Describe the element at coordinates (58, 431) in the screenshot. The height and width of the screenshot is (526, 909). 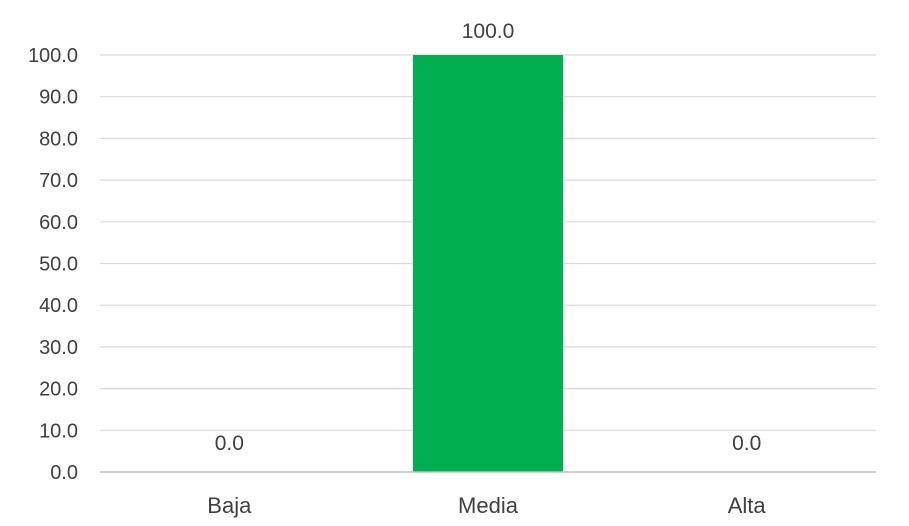
I see `y-tick-label: 10.0` at that location.